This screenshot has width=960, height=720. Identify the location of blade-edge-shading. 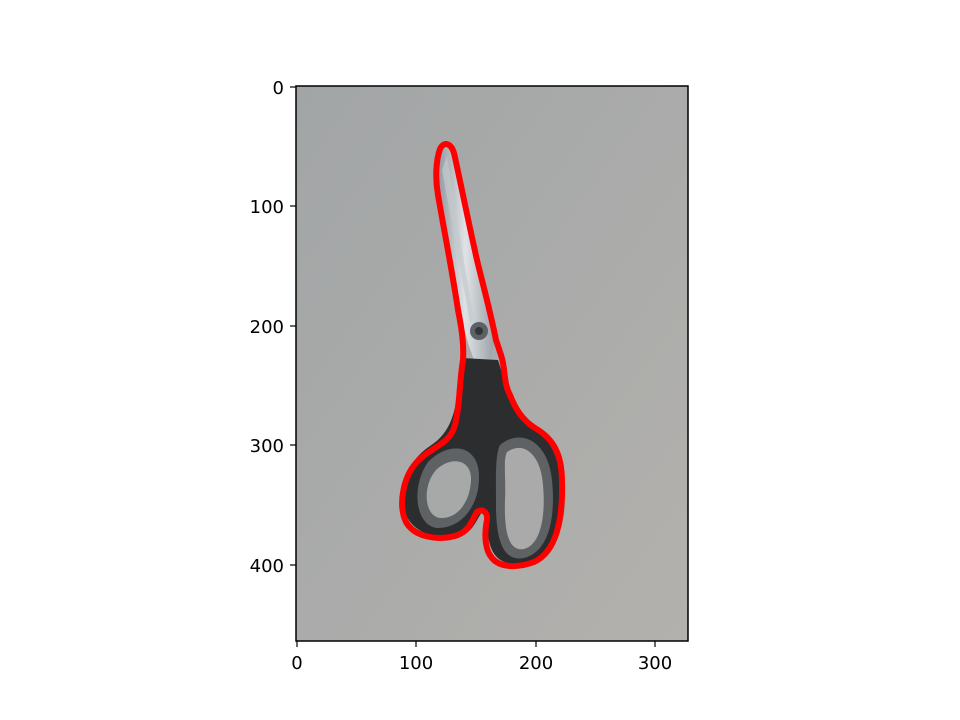
(458, 239).